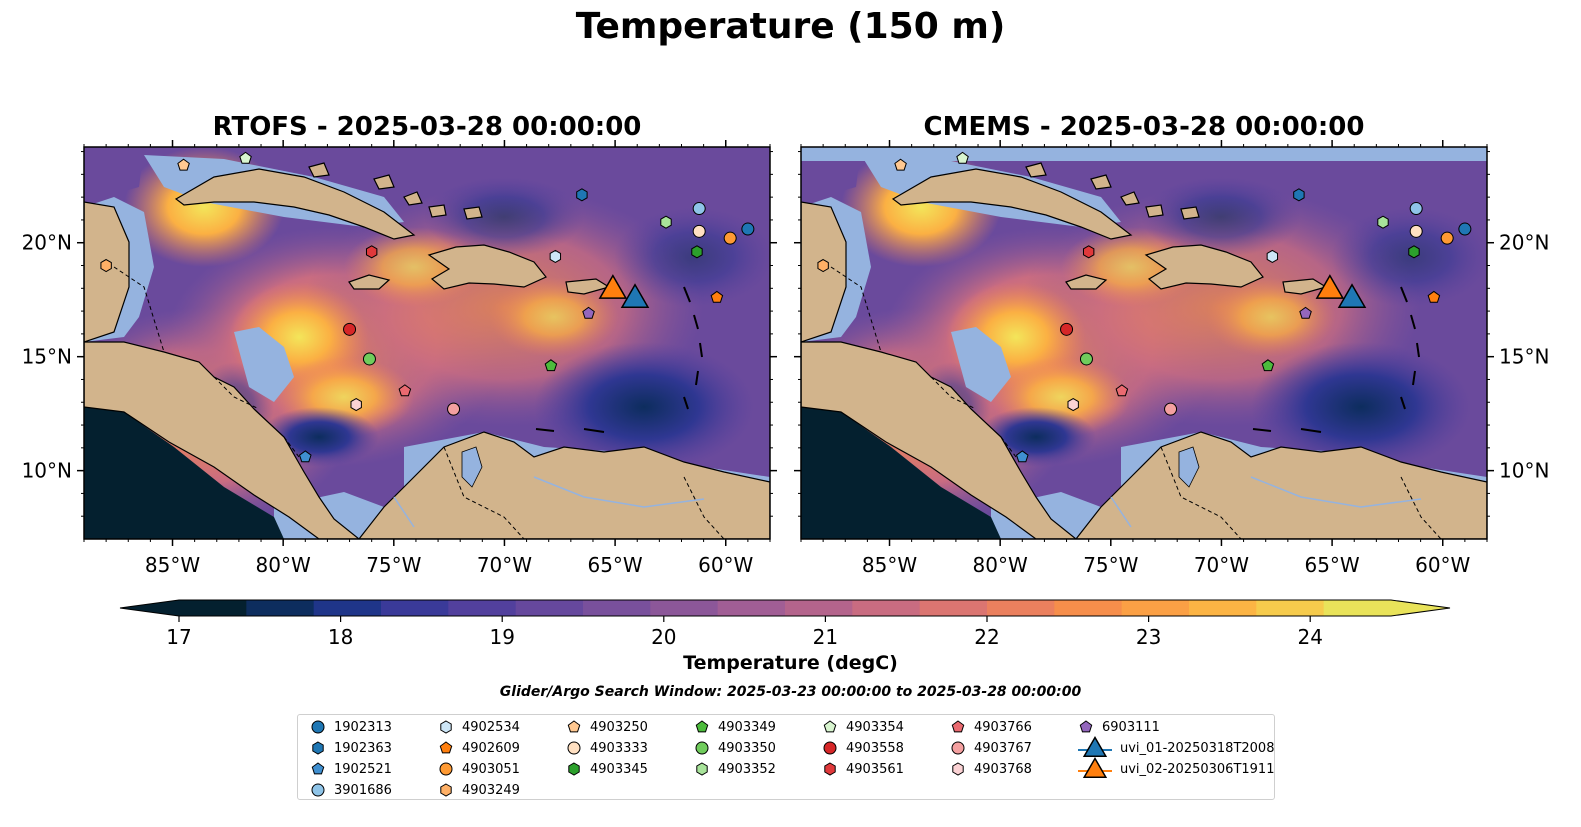  I want to click on panel-title-rtofs: RTOFS - 2025-03-28 00:00:00, so click(427, 127).